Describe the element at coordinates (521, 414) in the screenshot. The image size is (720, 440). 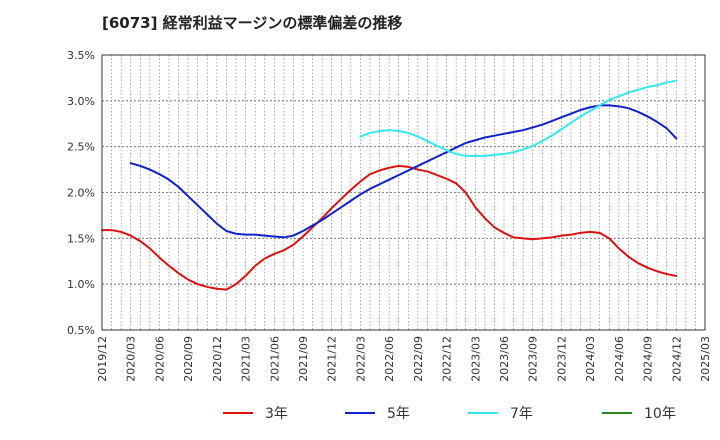
I see `legend-label: 7年` at that location.